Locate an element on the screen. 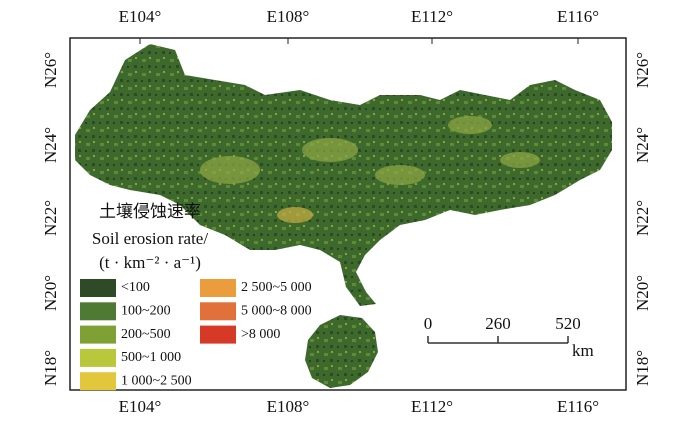 The height and width of the screenshot is (427, 700). latitude-label-right: N18° is located at coordinates (642, 368).